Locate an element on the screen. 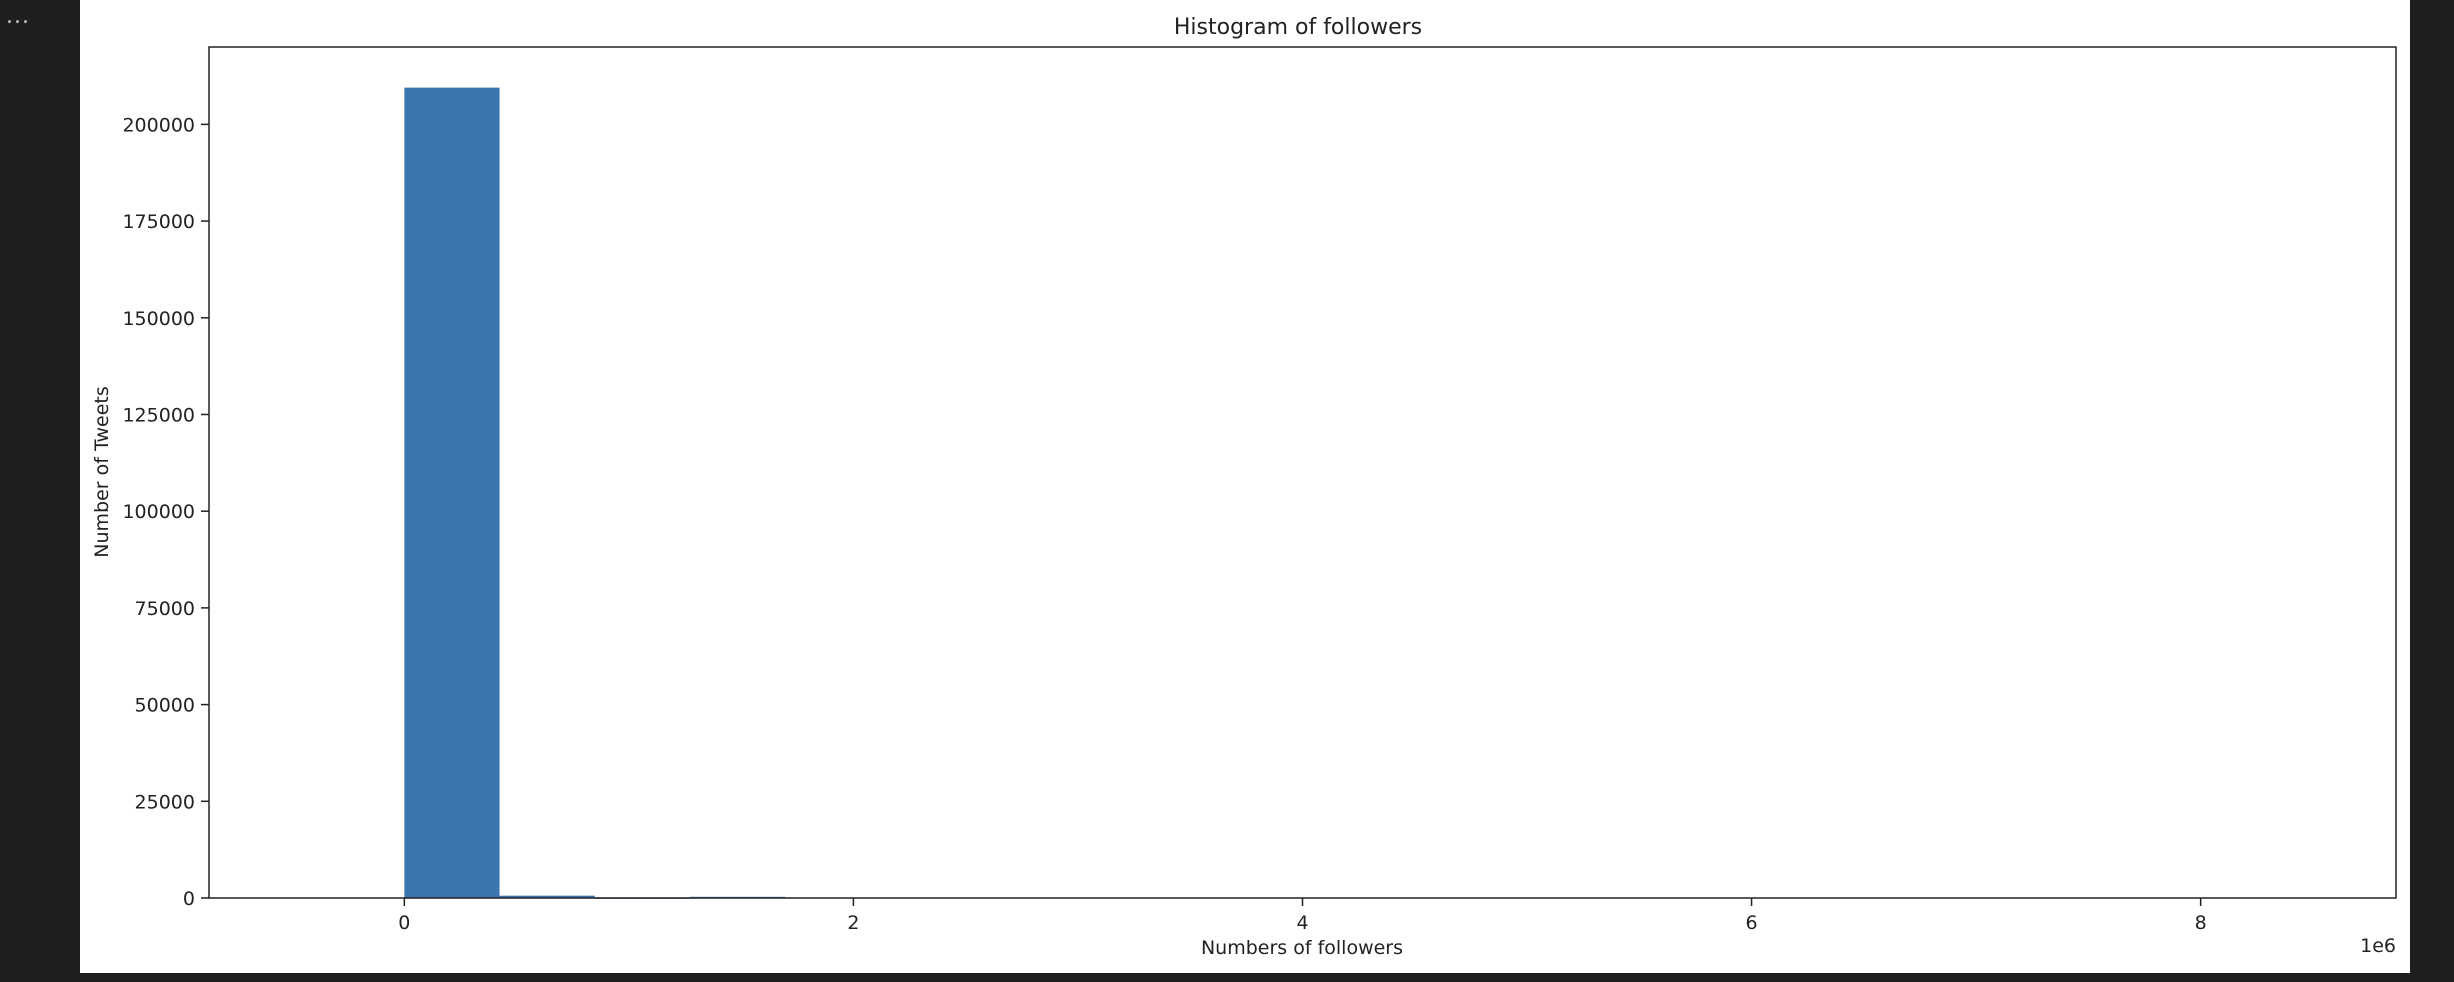 This screenshot has width=2454, height=982. y-tick-label: 150000 is located at coordinates (158, 319).